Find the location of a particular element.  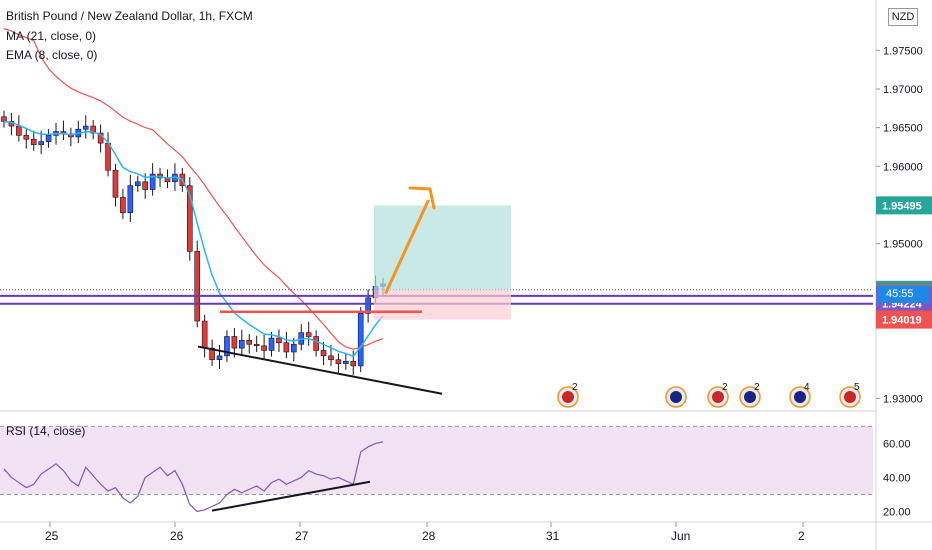

y-tick-label: 1.97500 is located at coordinates (903, 51).